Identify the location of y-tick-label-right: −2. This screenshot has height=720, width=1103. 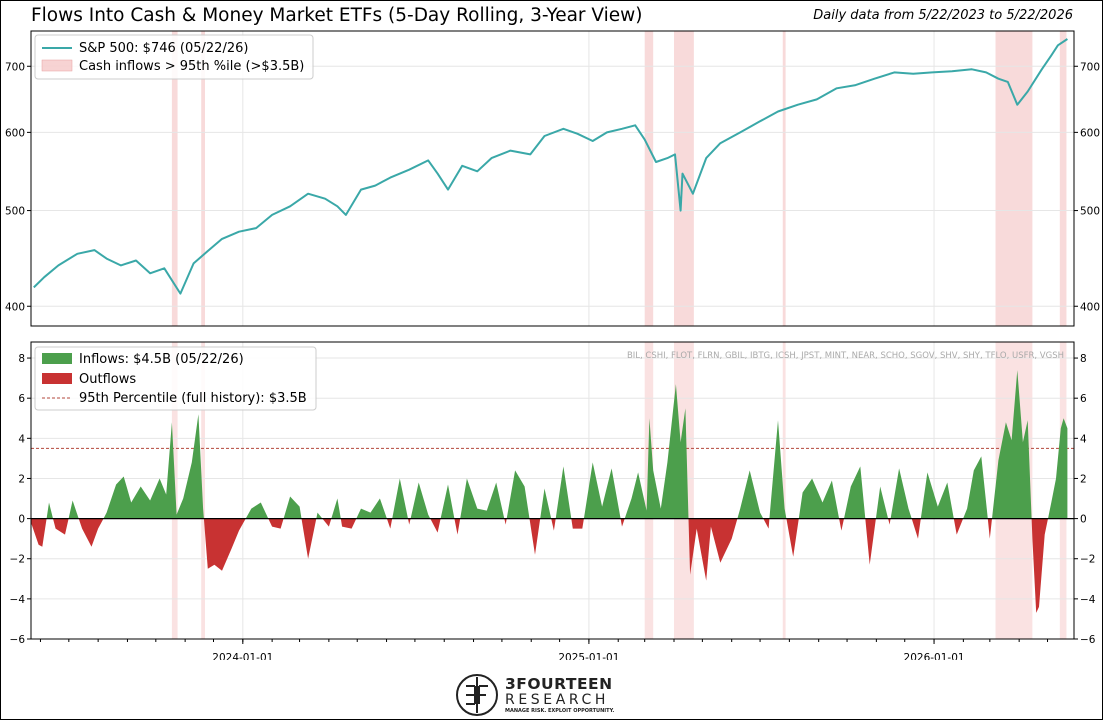
(1087, 560).